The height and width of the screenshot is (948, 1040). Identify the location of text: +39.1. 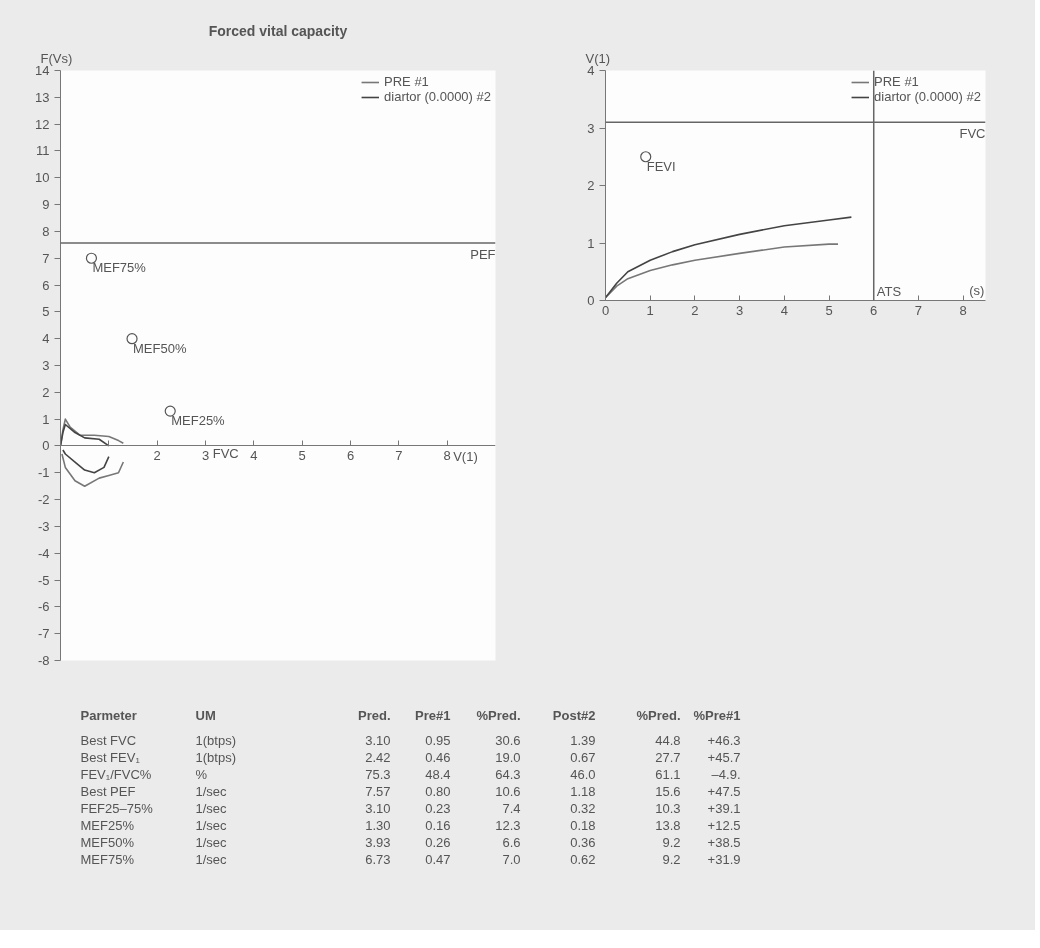
(724, 808).